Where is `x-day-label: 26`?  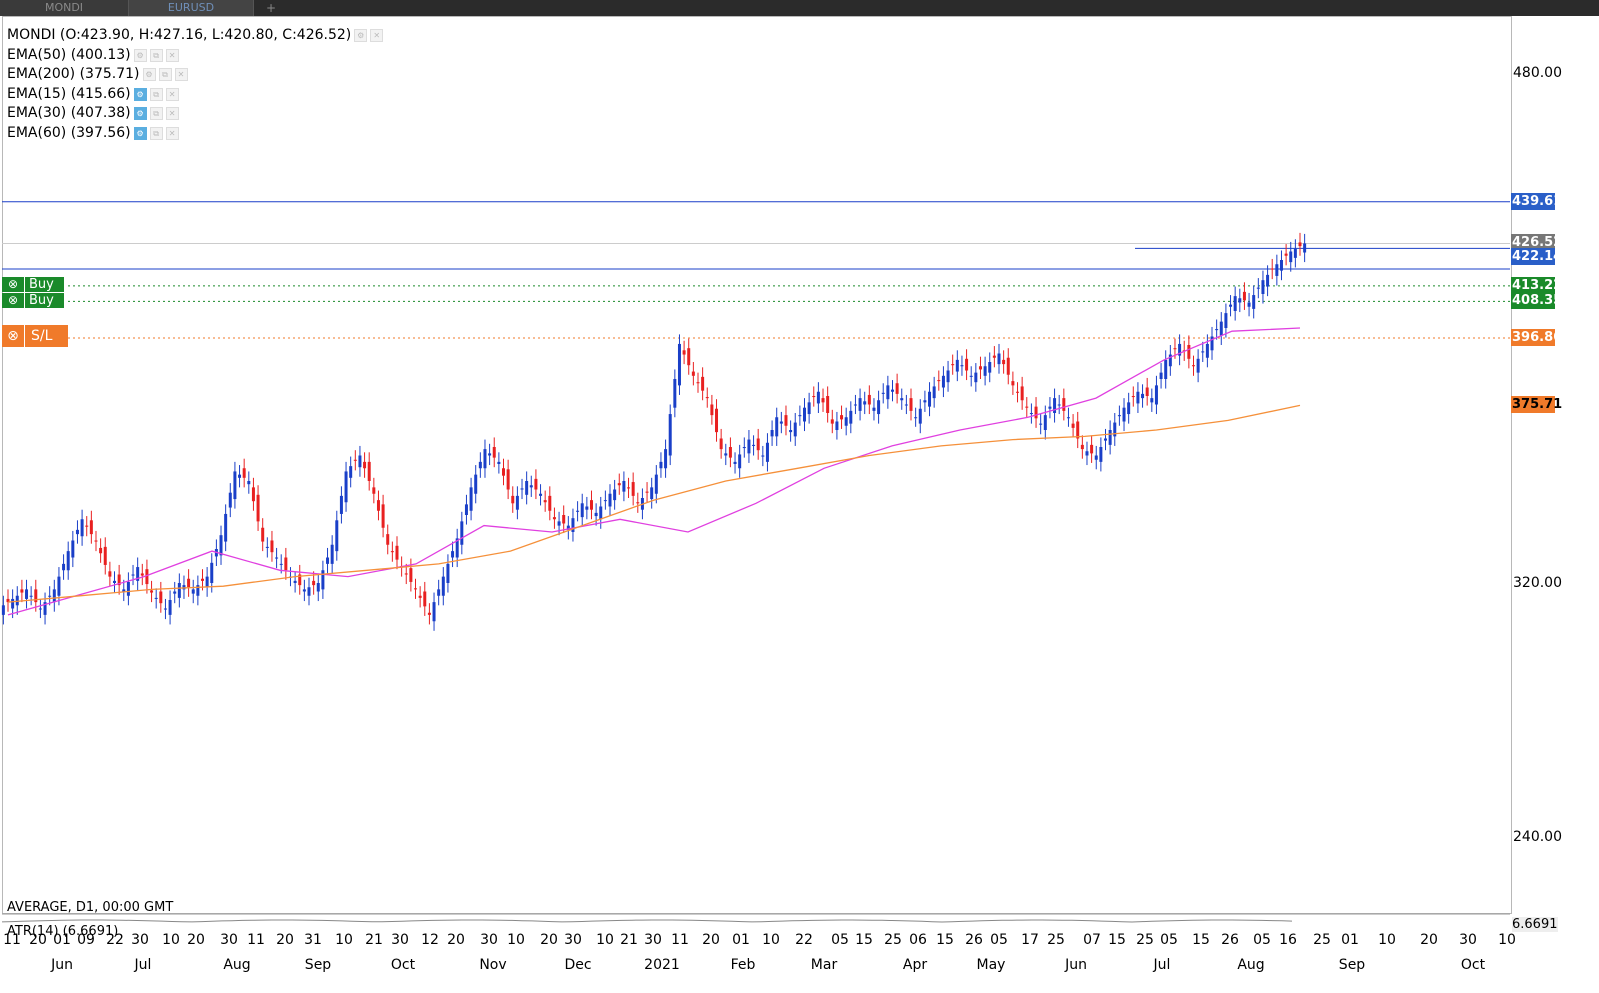
x-day-label: 26 is located at coordinates (974, 940).